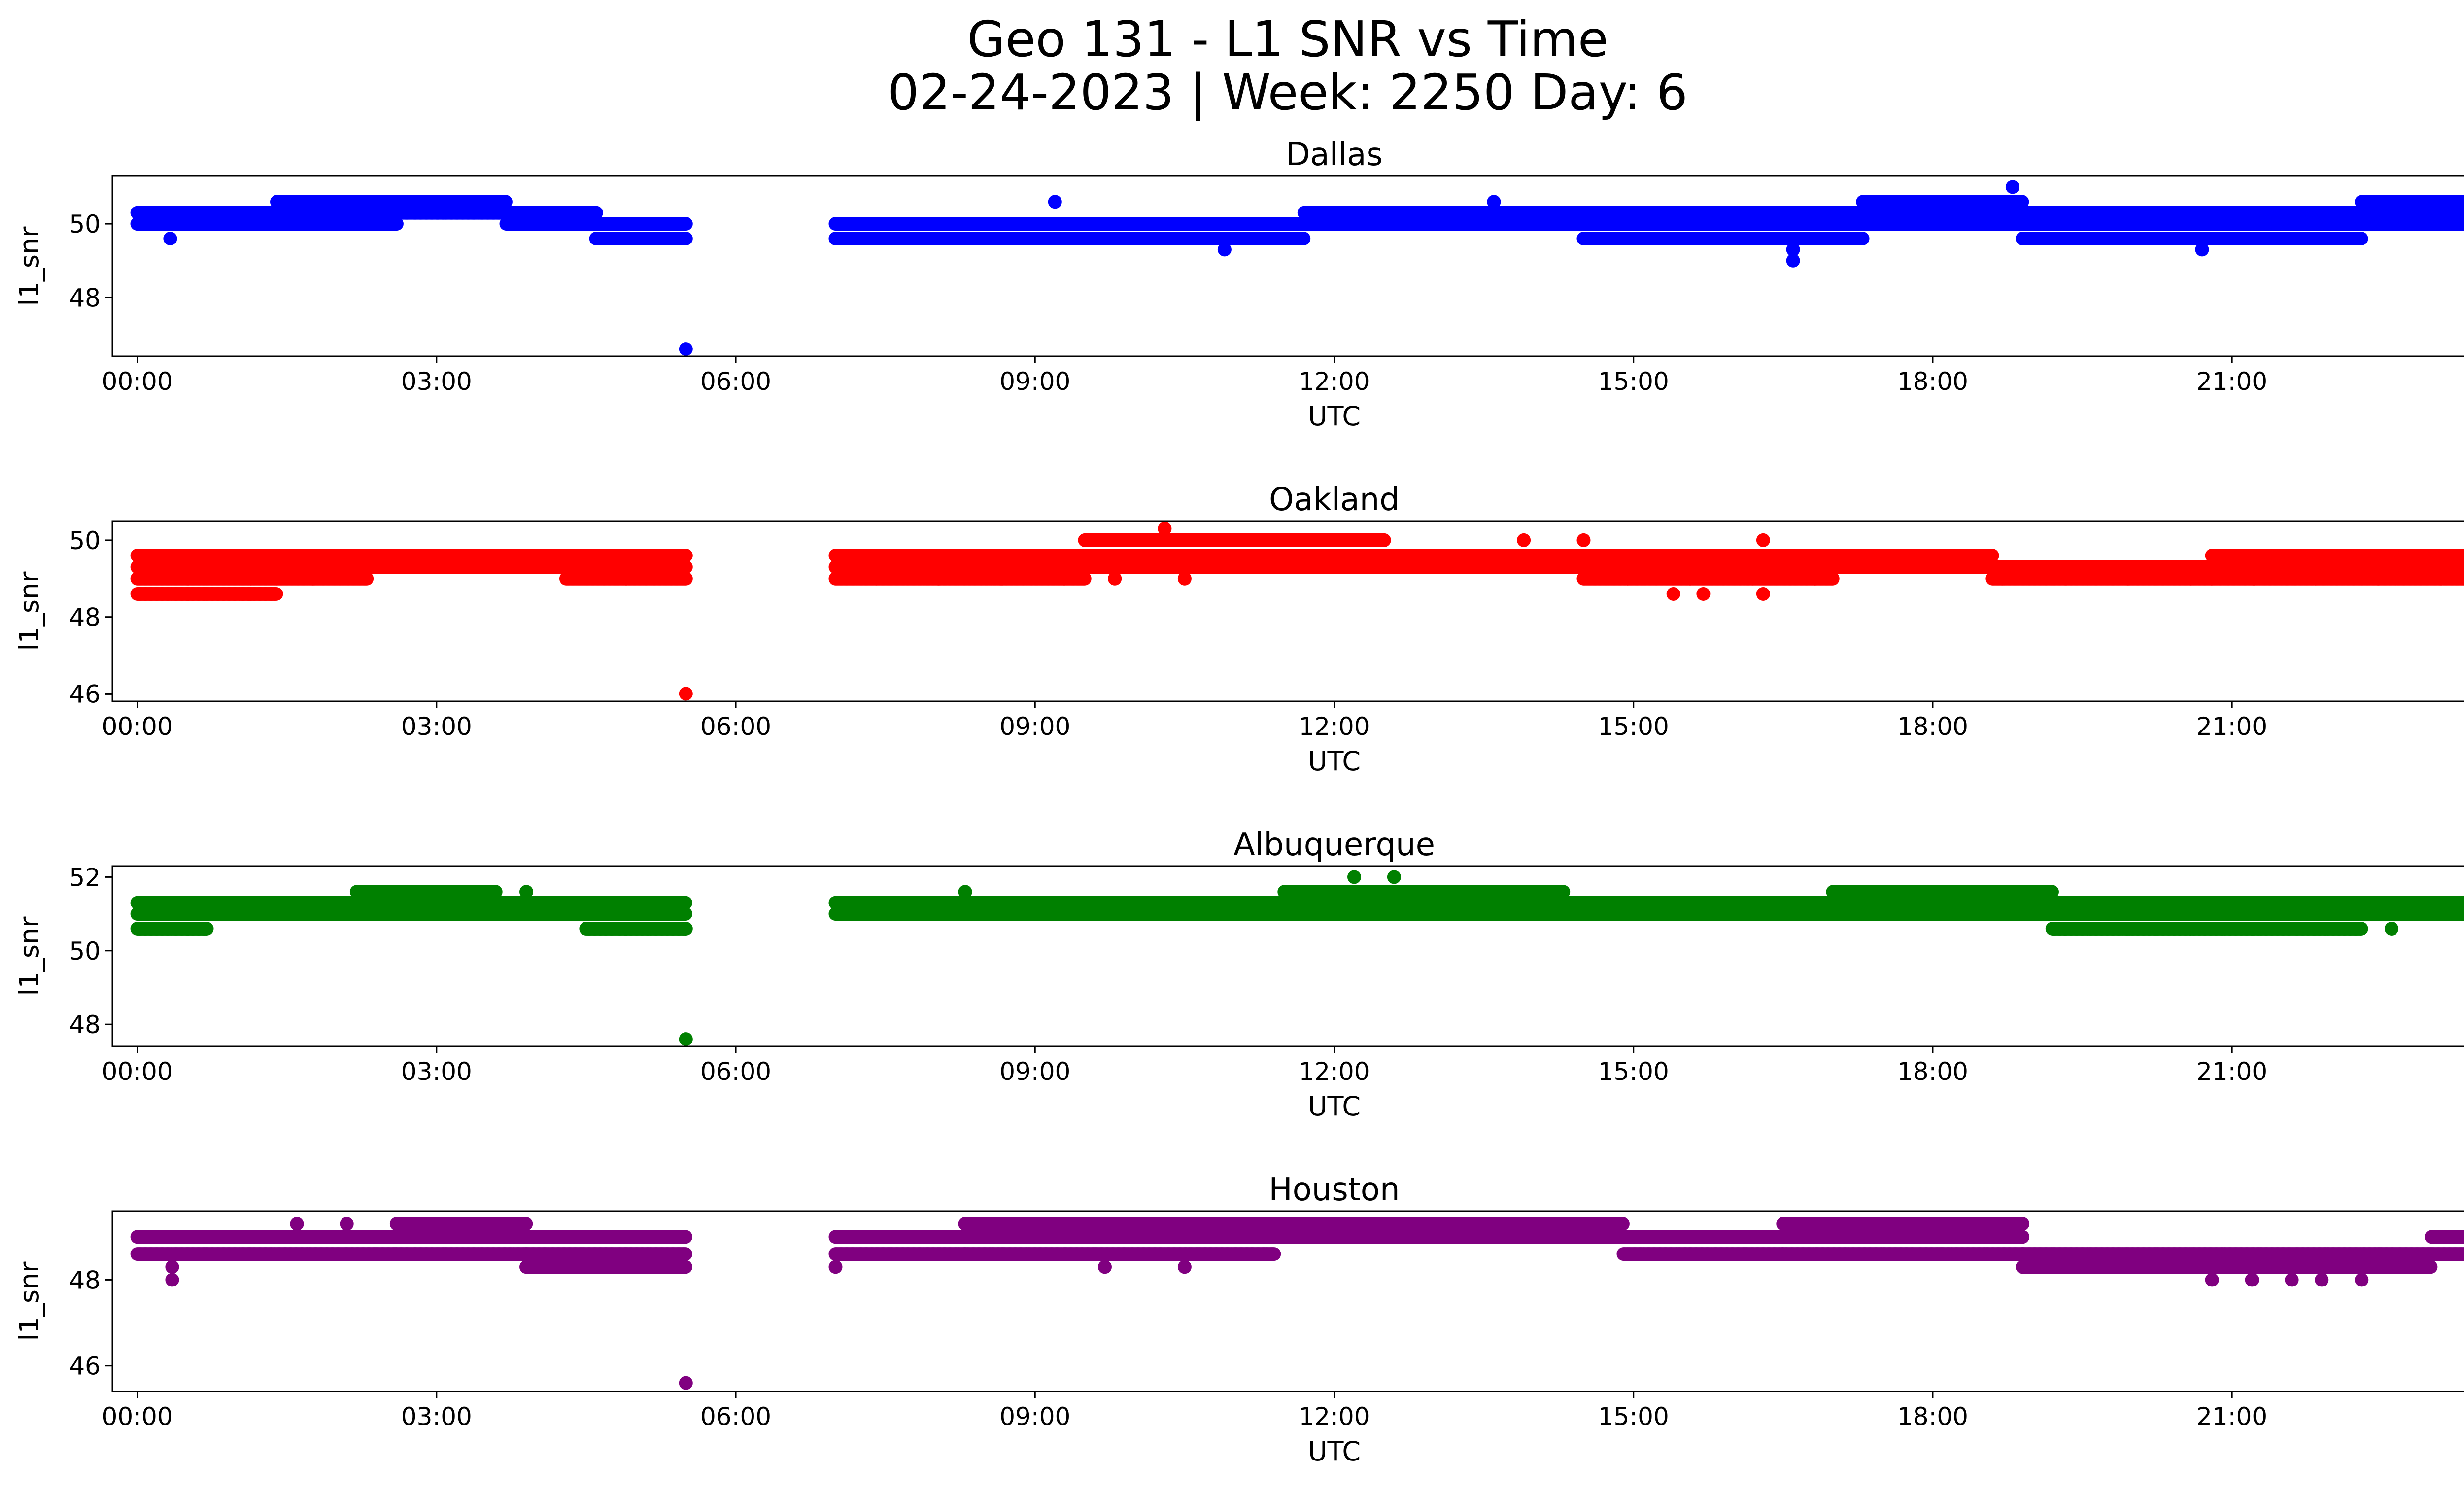 The image size is (2464, 1495). What do you see at coordinates (85, 224) in the screenshot?
I see `y-tick-label: 50` at bounding box center [85, 224].